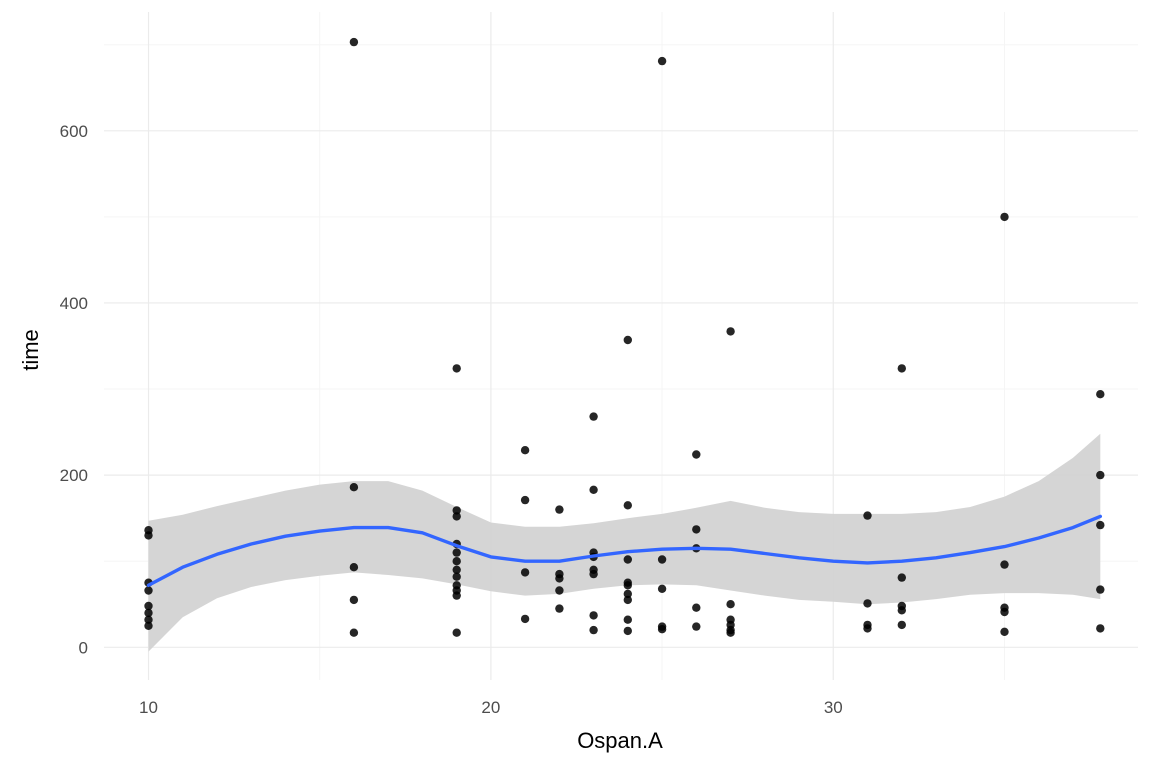 This screenshot has width=1152, height=768. I want to click on smooth-line, so click(624, 550).